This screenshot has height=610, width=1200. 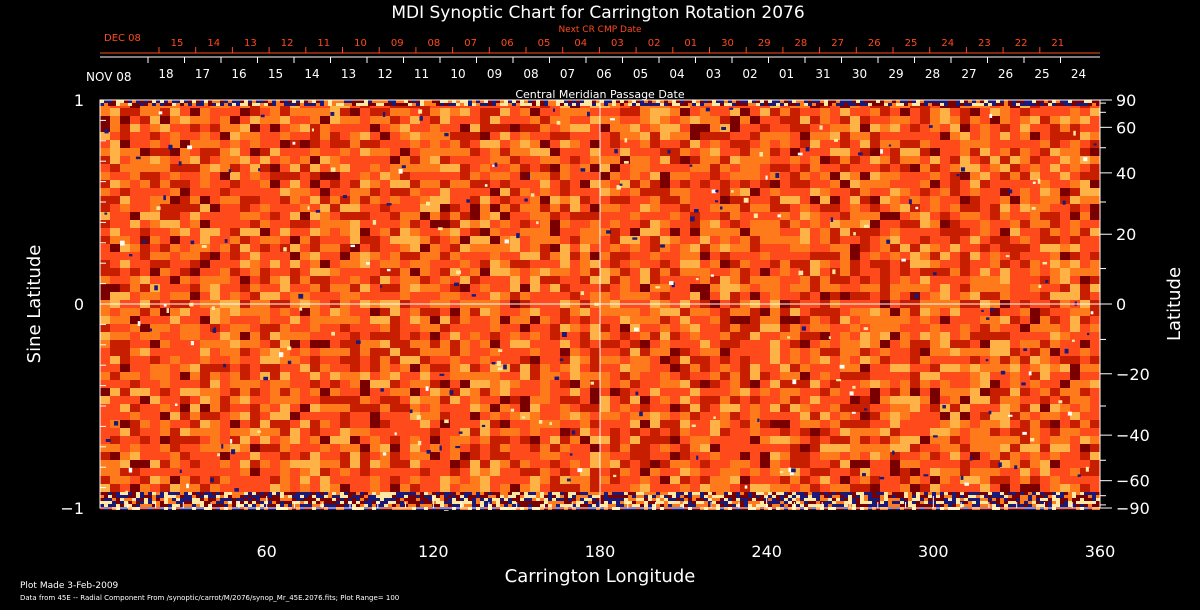 What do you see at coordinates (202, 74) in the screenshot?
I see `top-date-label: 17` at bounding box center [202, 74].